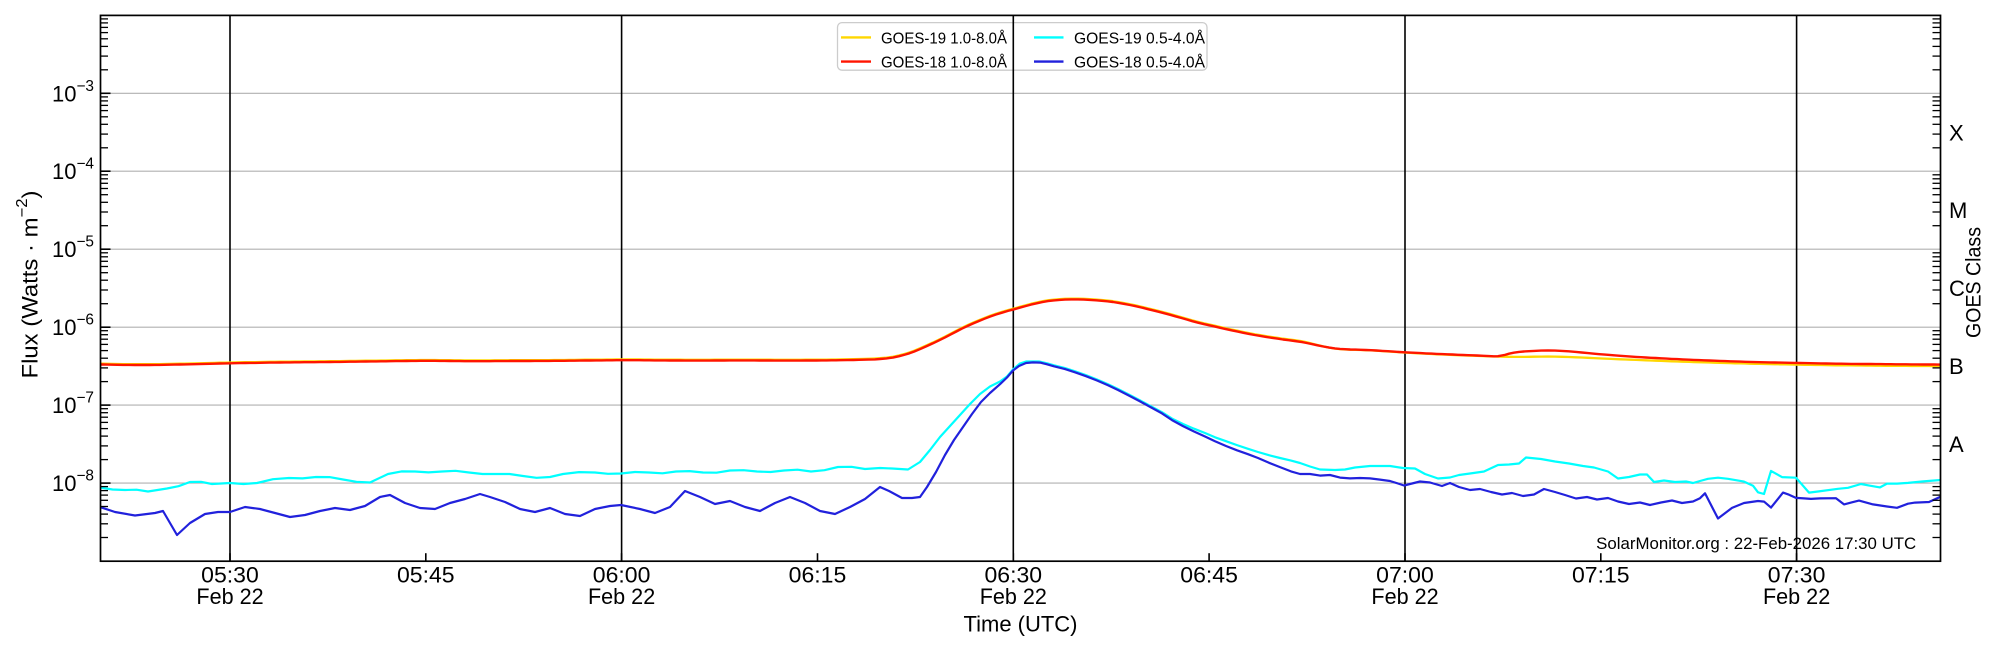 The image size is (2000, 650). I want to click on svg-text: GOES-18 1.0-8.0Å, so click(944, 62).